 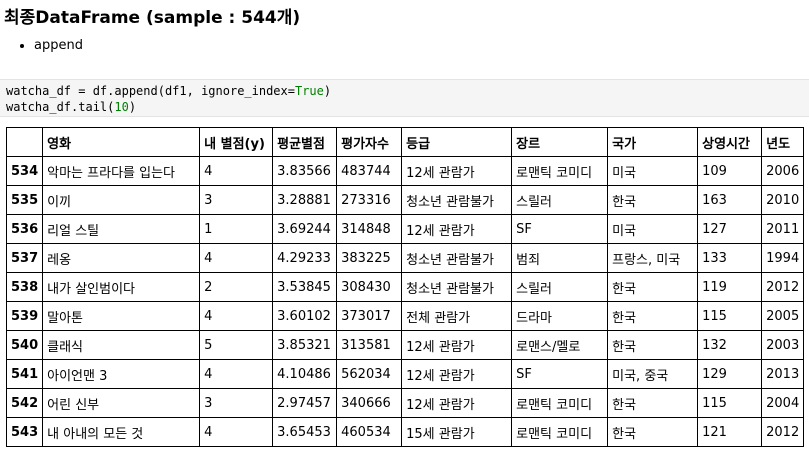 What do you see at coordinates (730, 374) in the screenshot?
I see `table-cell: 129` at bounding box center [730, 374].